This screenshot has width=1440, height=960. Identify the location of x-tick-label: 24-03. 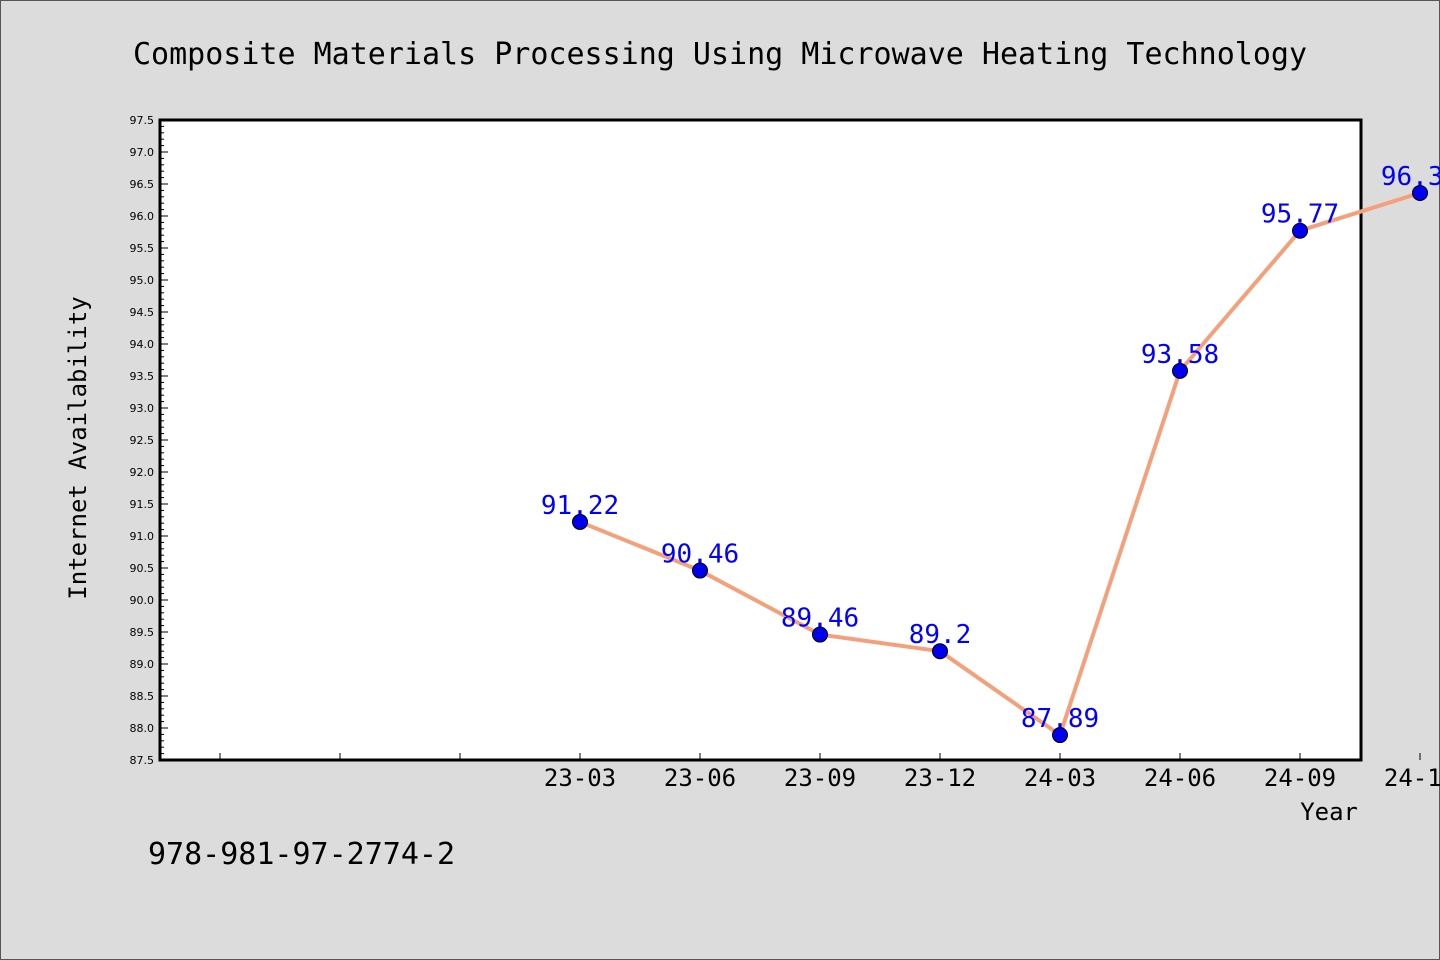
(1060, 778).